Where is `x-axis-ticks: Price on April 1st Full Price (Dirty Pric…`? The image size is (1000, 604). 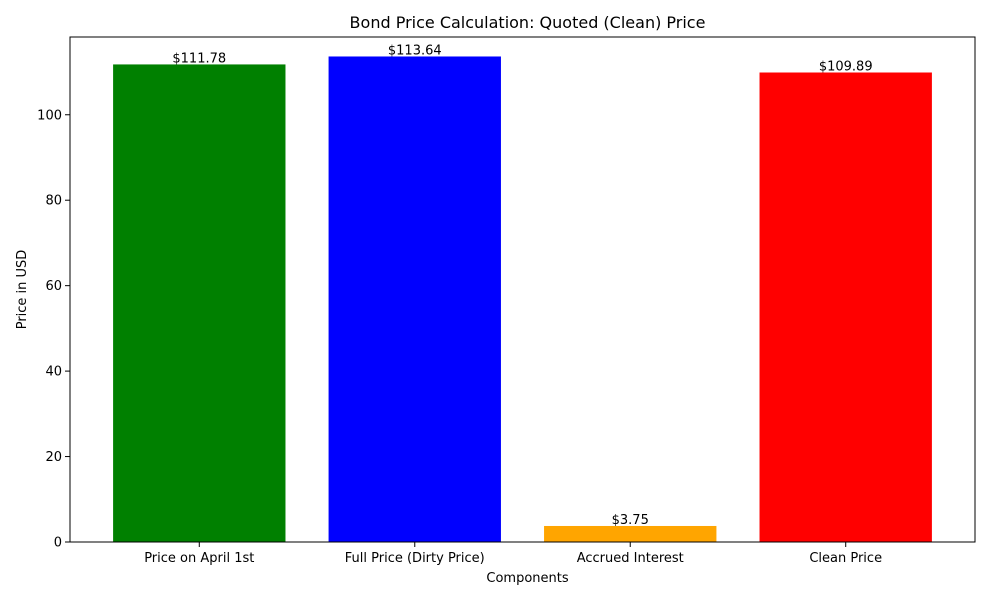
x-axis-ticks: Price on April 1st Full Price (Dirty Pric… is located at coordinates (513, 554).